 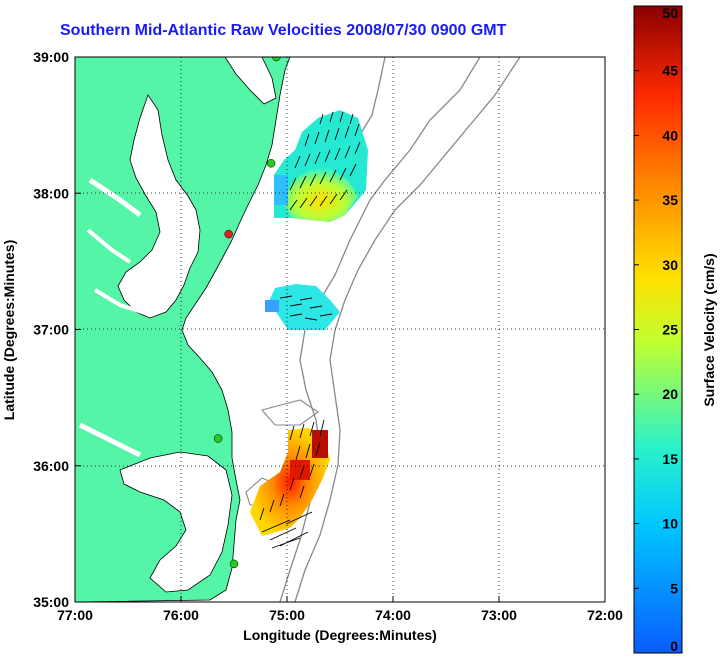 What do you see at coordinates (51, 330) in the screenshot?
I see `y-tick-label: 37:00` at bounding box center [51, 330].